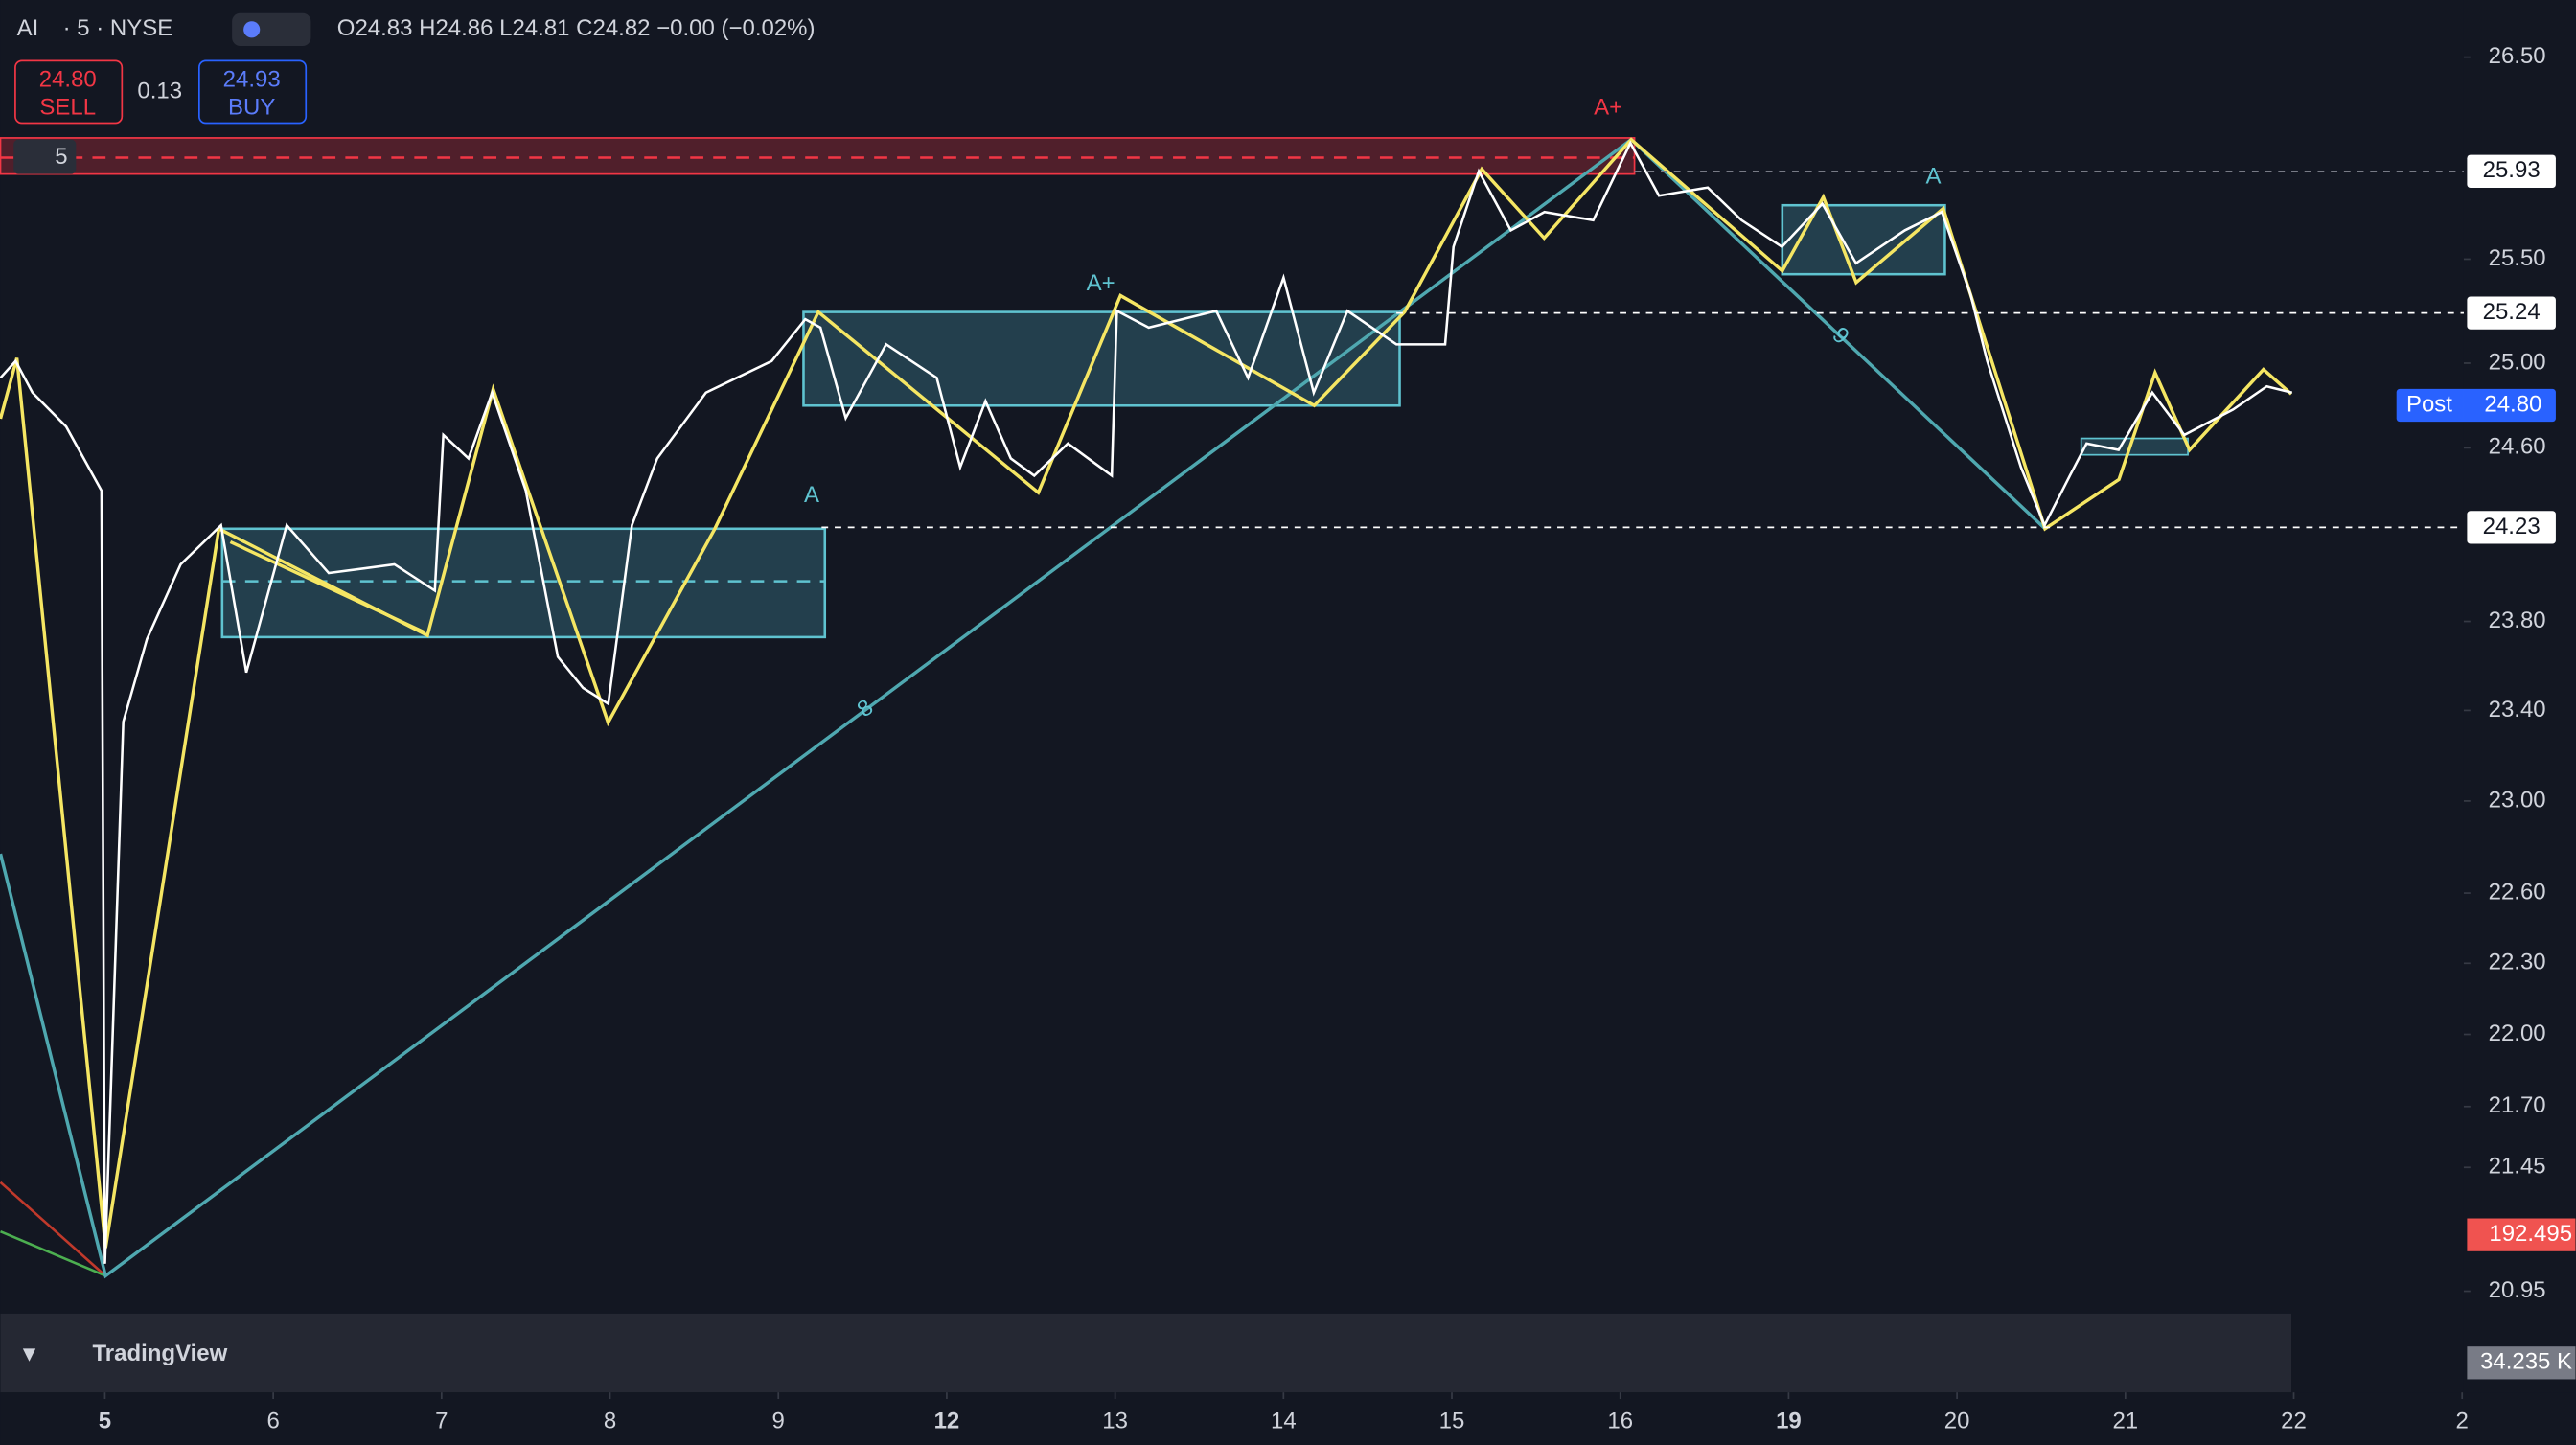 The height and width of the screenshot is (1445, 2576). Describe the element at coordinates (29, 1354) in the screenshot. I see `logo-icon: ▾` at that location.